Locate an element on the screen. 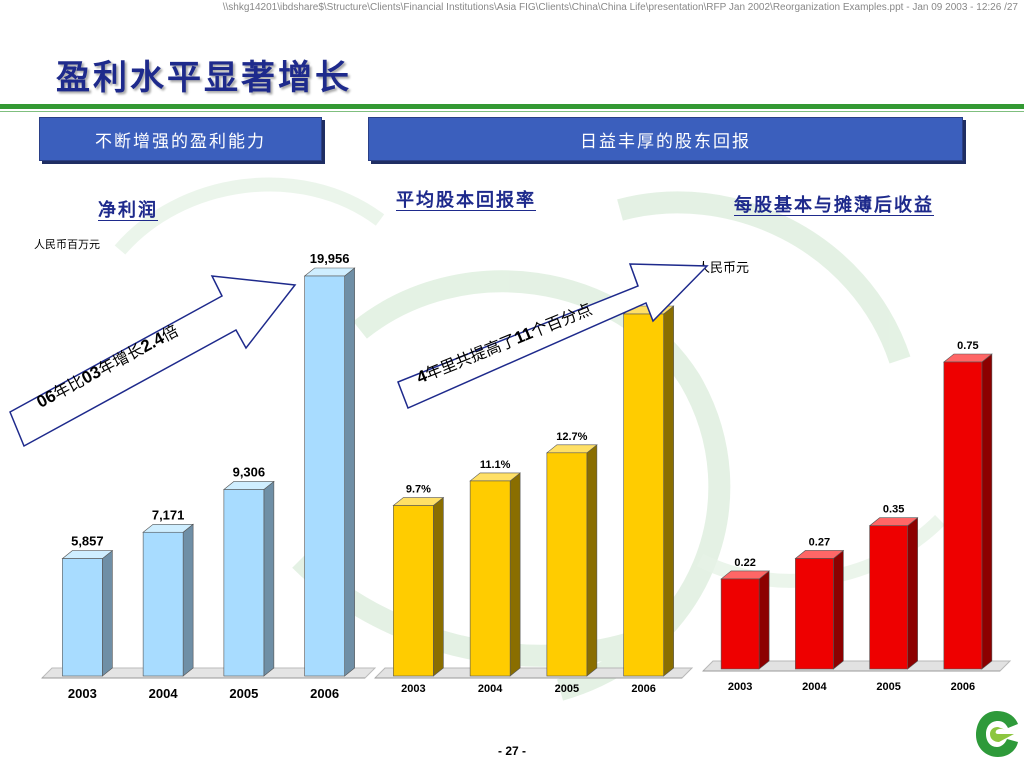 This screenshot has height=768, width=1024. bar-2005: 12.7% is located at coordinates (572, 554).